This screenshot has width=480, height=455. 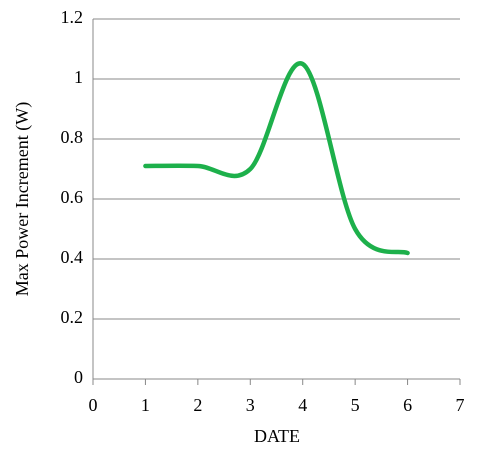 I want to click on x-tick-label: 6, so click(x=407, y=405).